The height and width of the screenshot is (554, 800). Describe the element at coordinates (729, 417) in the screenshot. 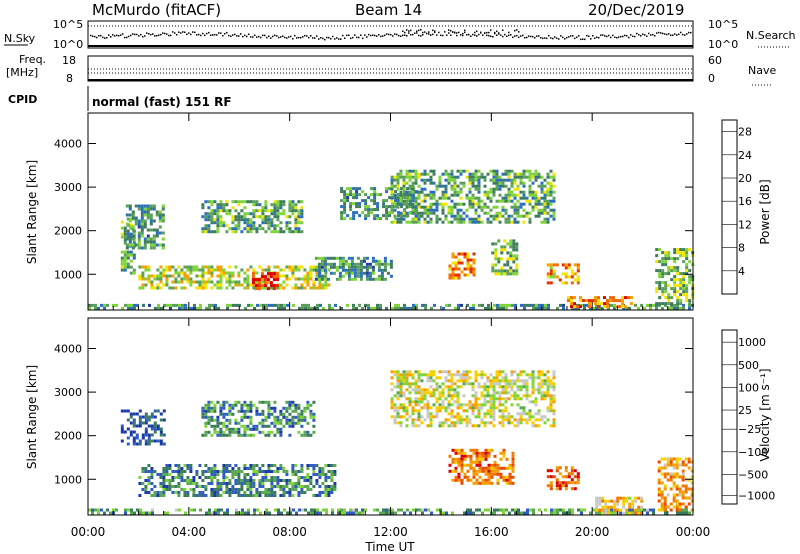

I see `colorbar-frame` at that location.